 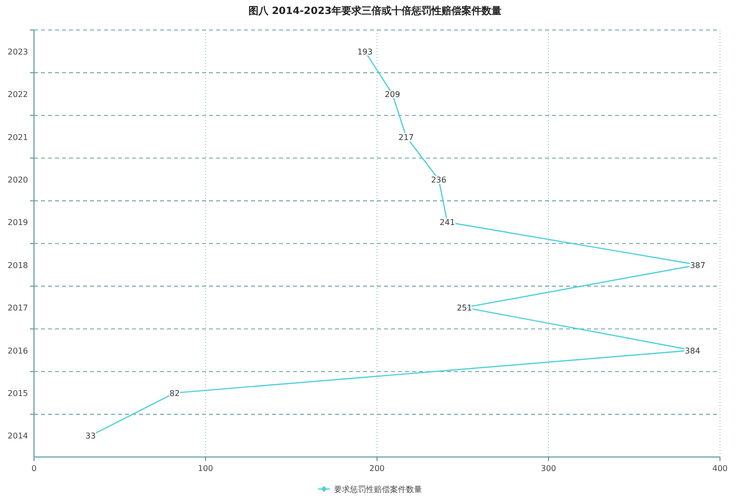 I want to click on y-tick-label: 2017, so click(x=18, y=308).